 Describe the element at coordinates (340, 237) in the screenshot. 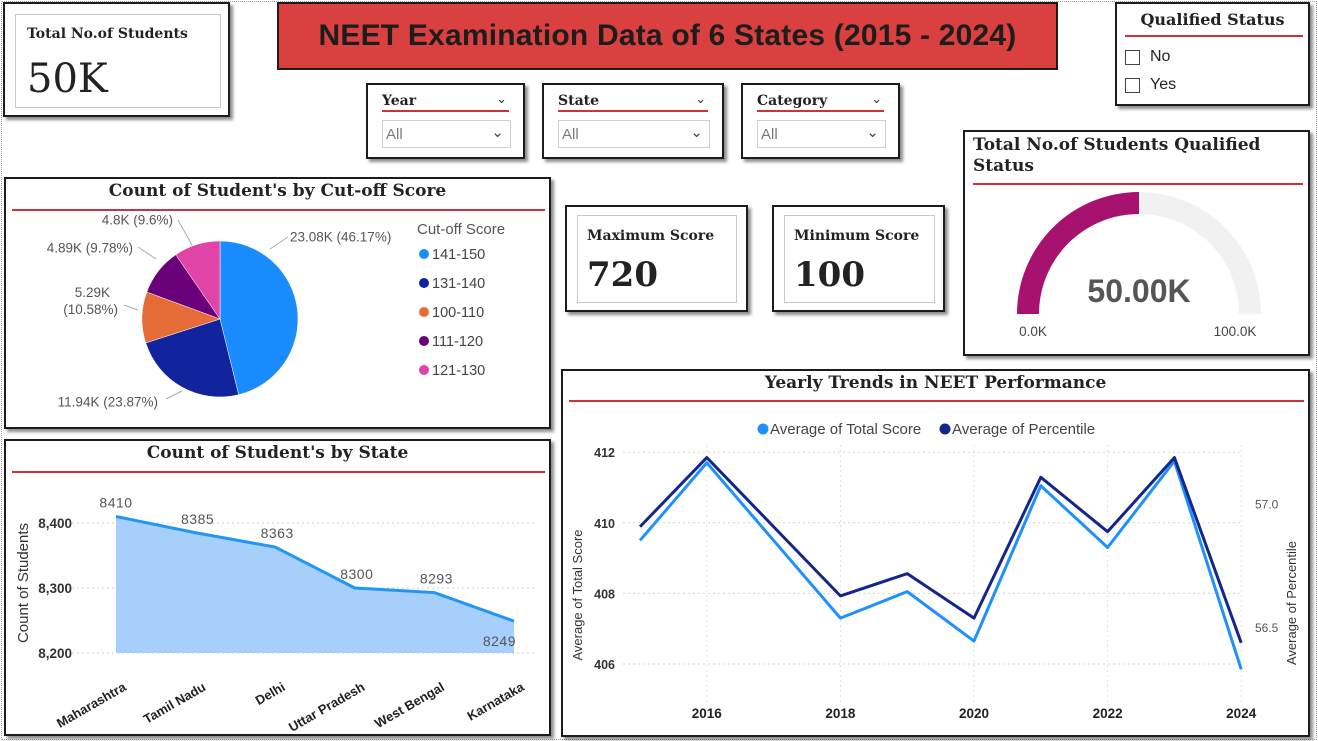

I see `pie-data-label: 23.08K (46.17%)` at that location.